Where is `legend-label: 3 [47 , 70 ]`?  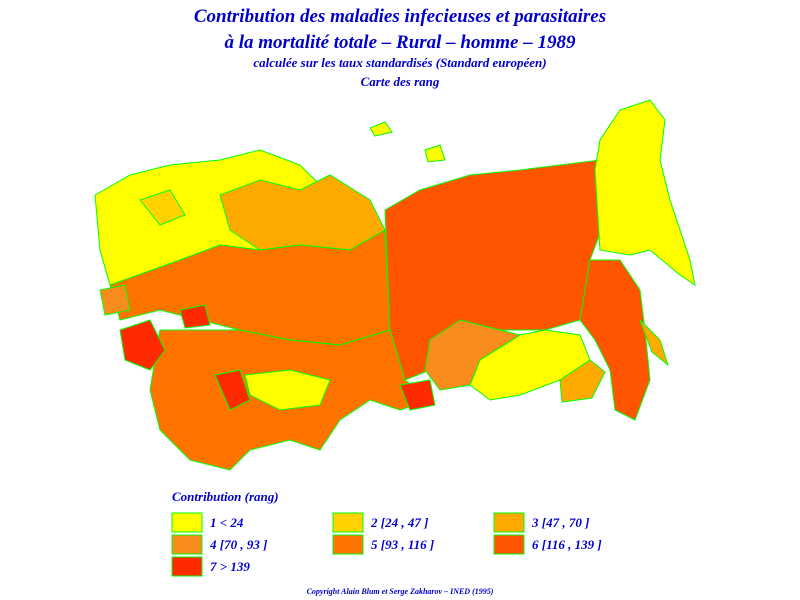
legend-label: 3 [47 , 70 ] is located at coordinates (560, 522).